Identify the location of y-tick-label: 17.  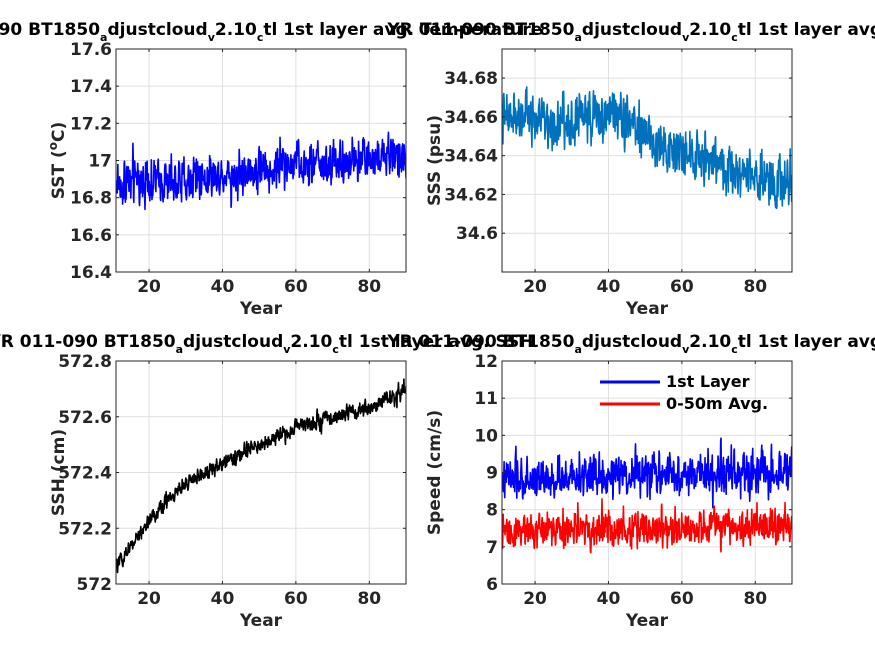
(100, 162).